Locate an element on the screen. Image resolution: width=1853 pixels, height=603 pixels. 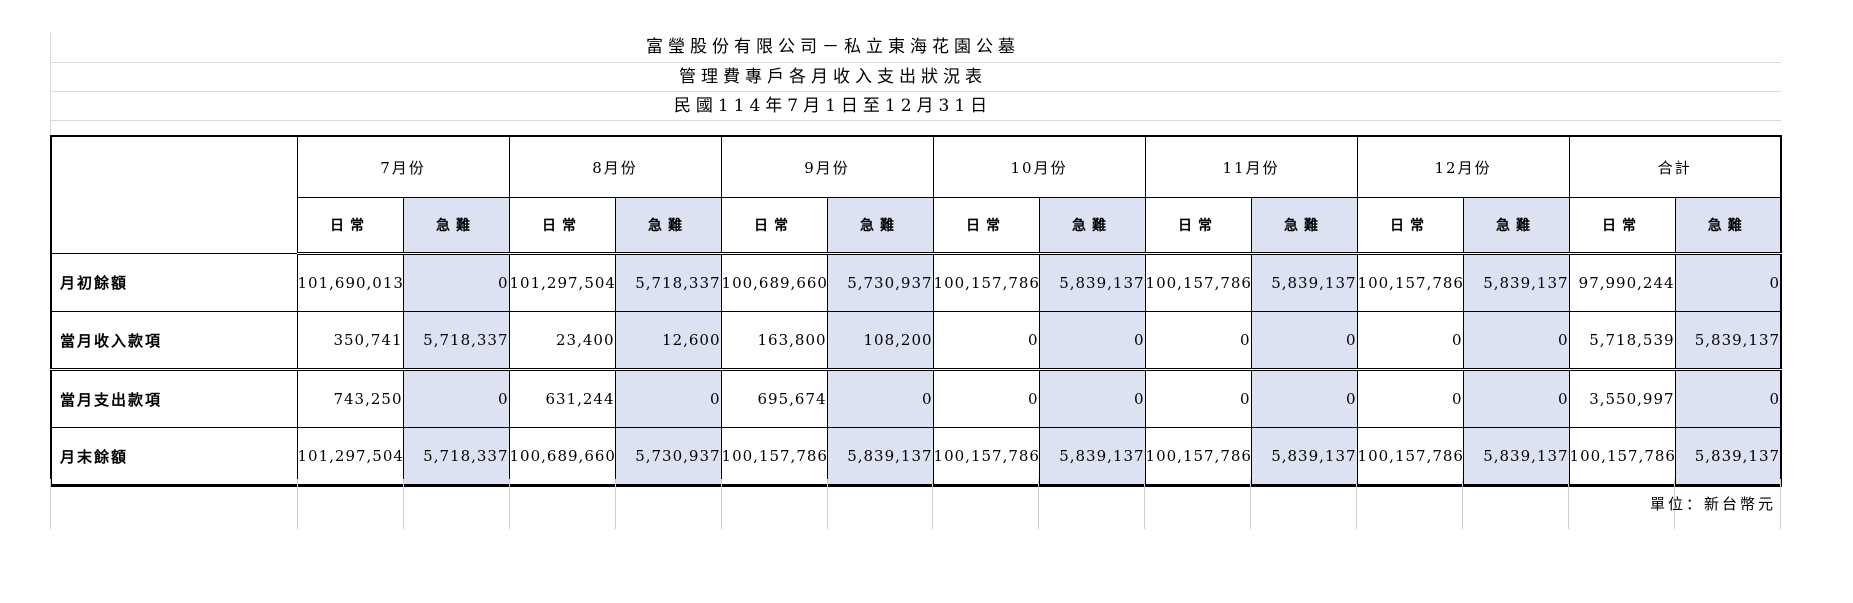
row-label: 當月收入款項 is located at coordinates (174, 341).